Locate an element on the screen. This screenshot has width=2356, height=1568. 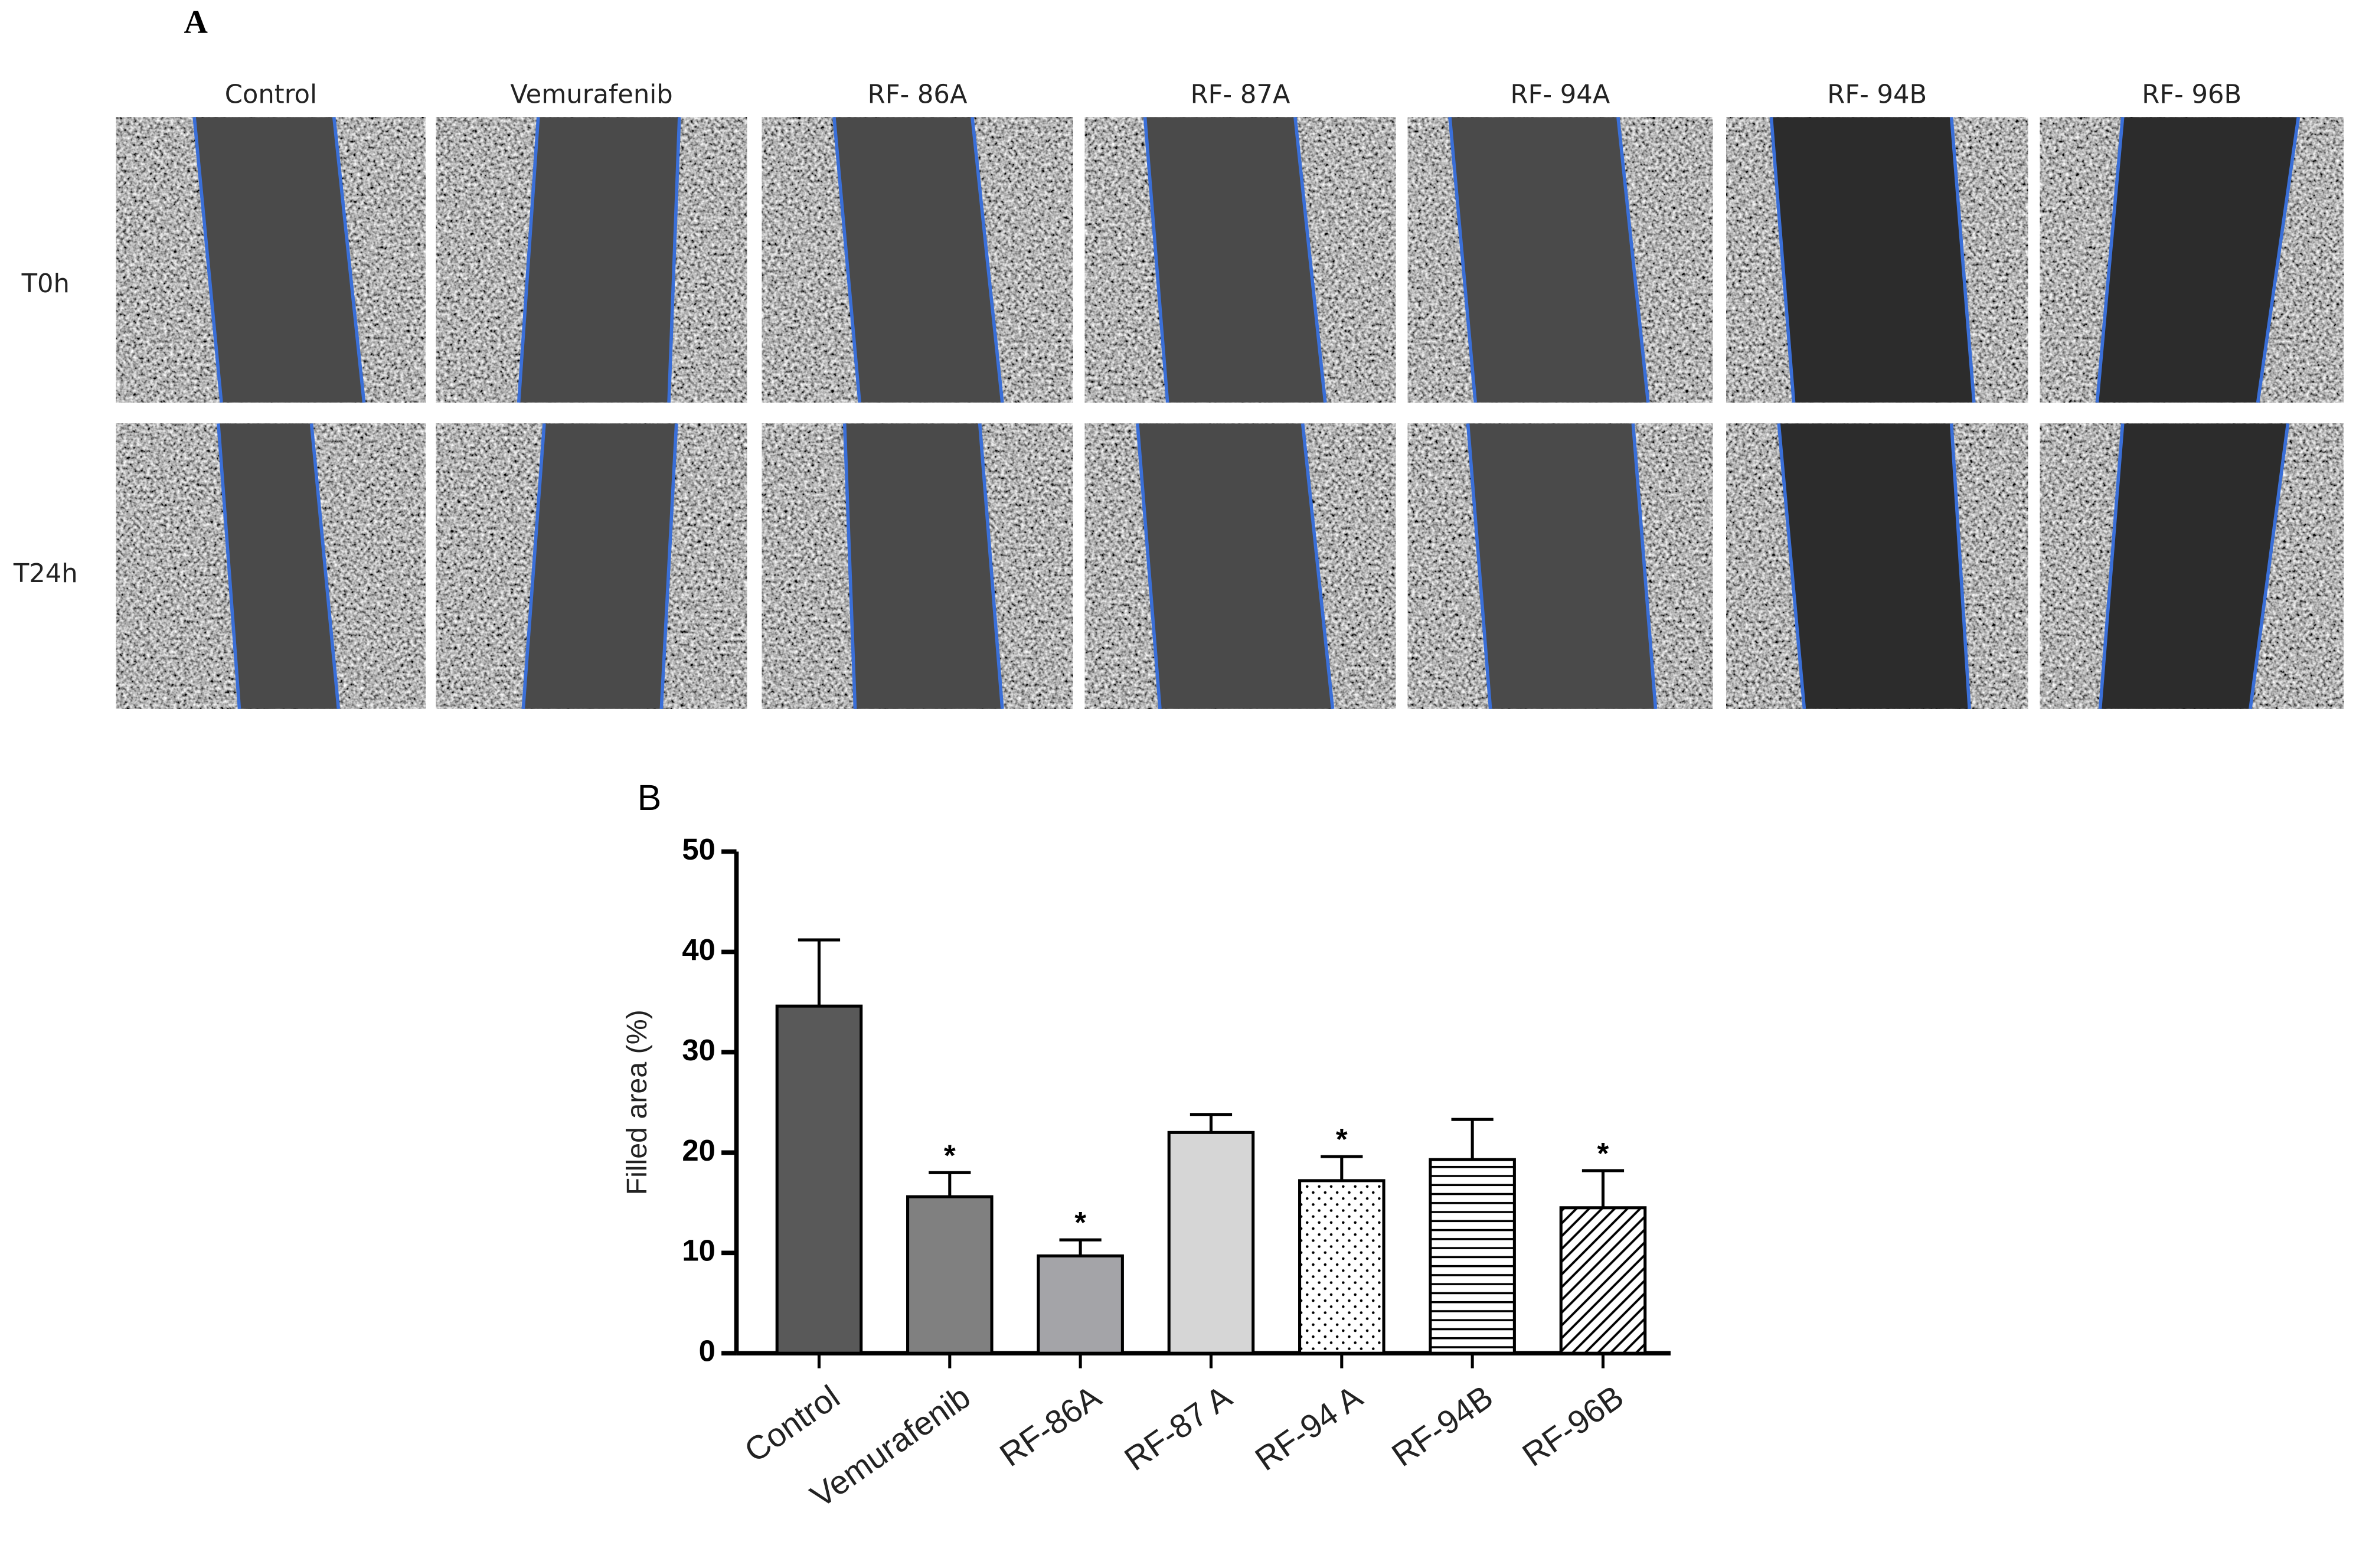
x-tick-label: RF-87 A is located at coordinates (1178, 1427).